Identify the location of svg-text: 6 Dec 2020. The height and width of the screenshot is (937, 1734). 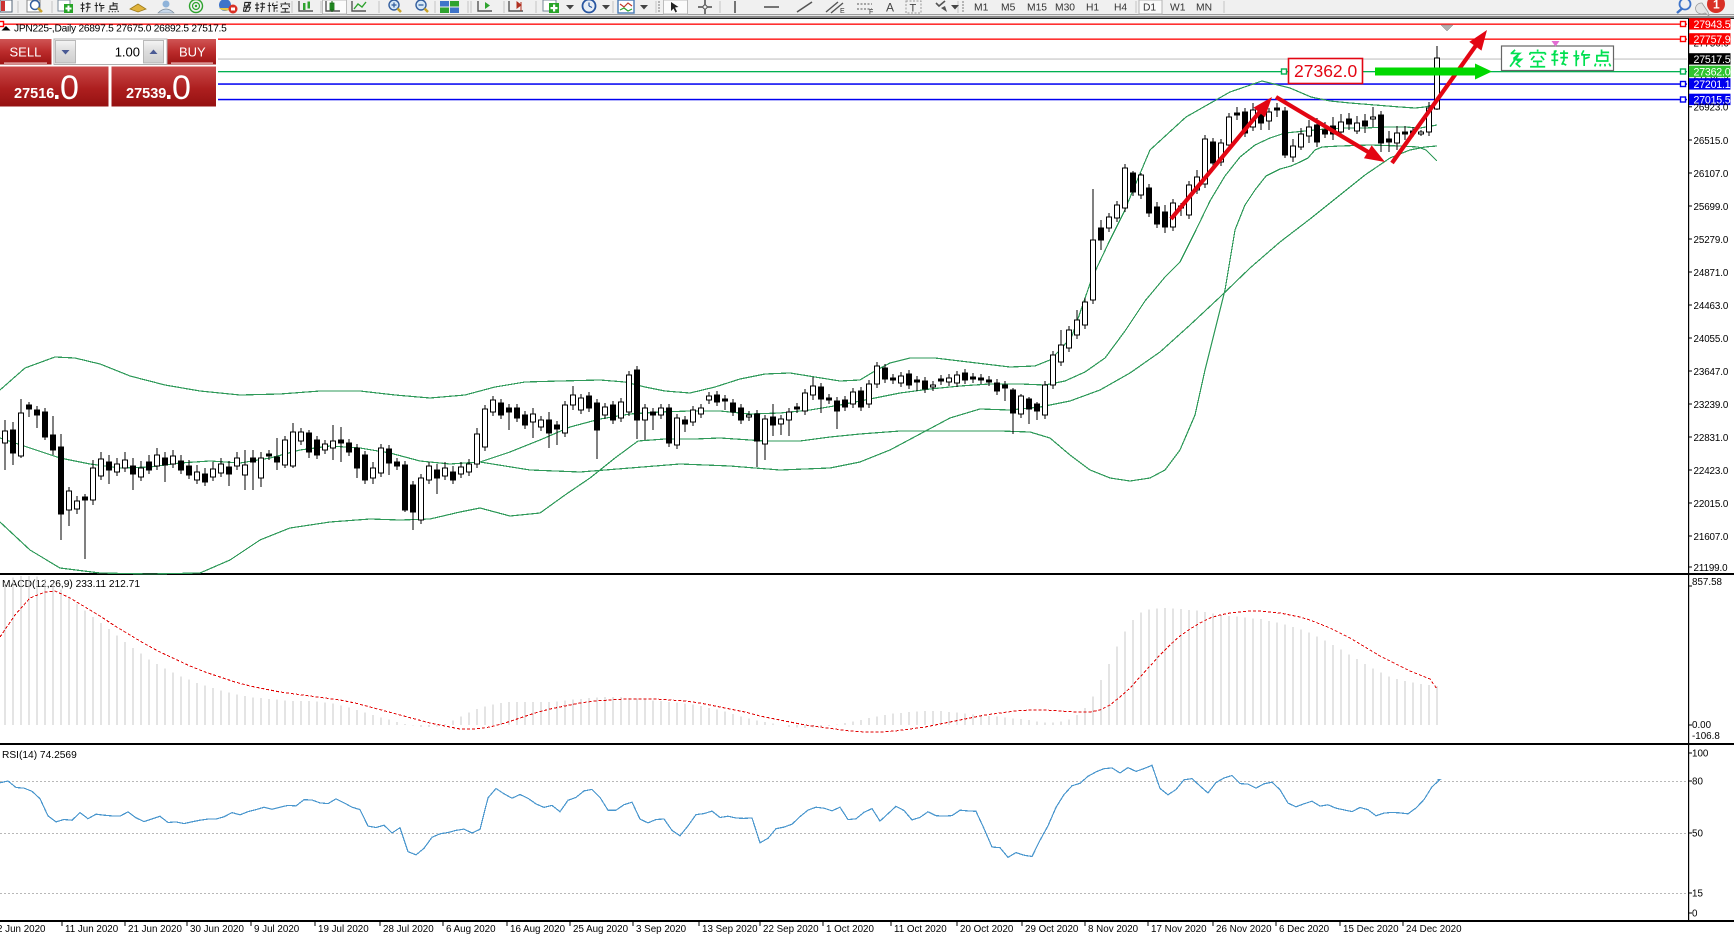
(1304, 929).